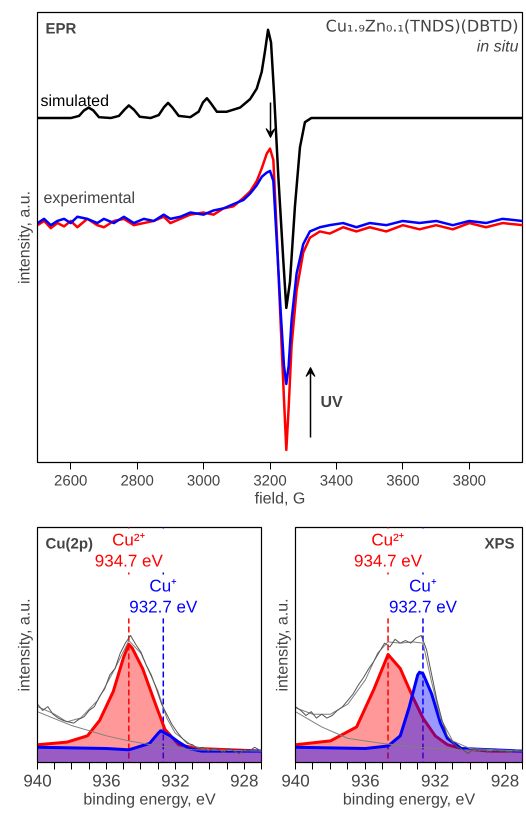  What do you see at coordinates (61, 29) in the screenshot?
I see `chart-title: EPR` at bounding box center [61, 29].